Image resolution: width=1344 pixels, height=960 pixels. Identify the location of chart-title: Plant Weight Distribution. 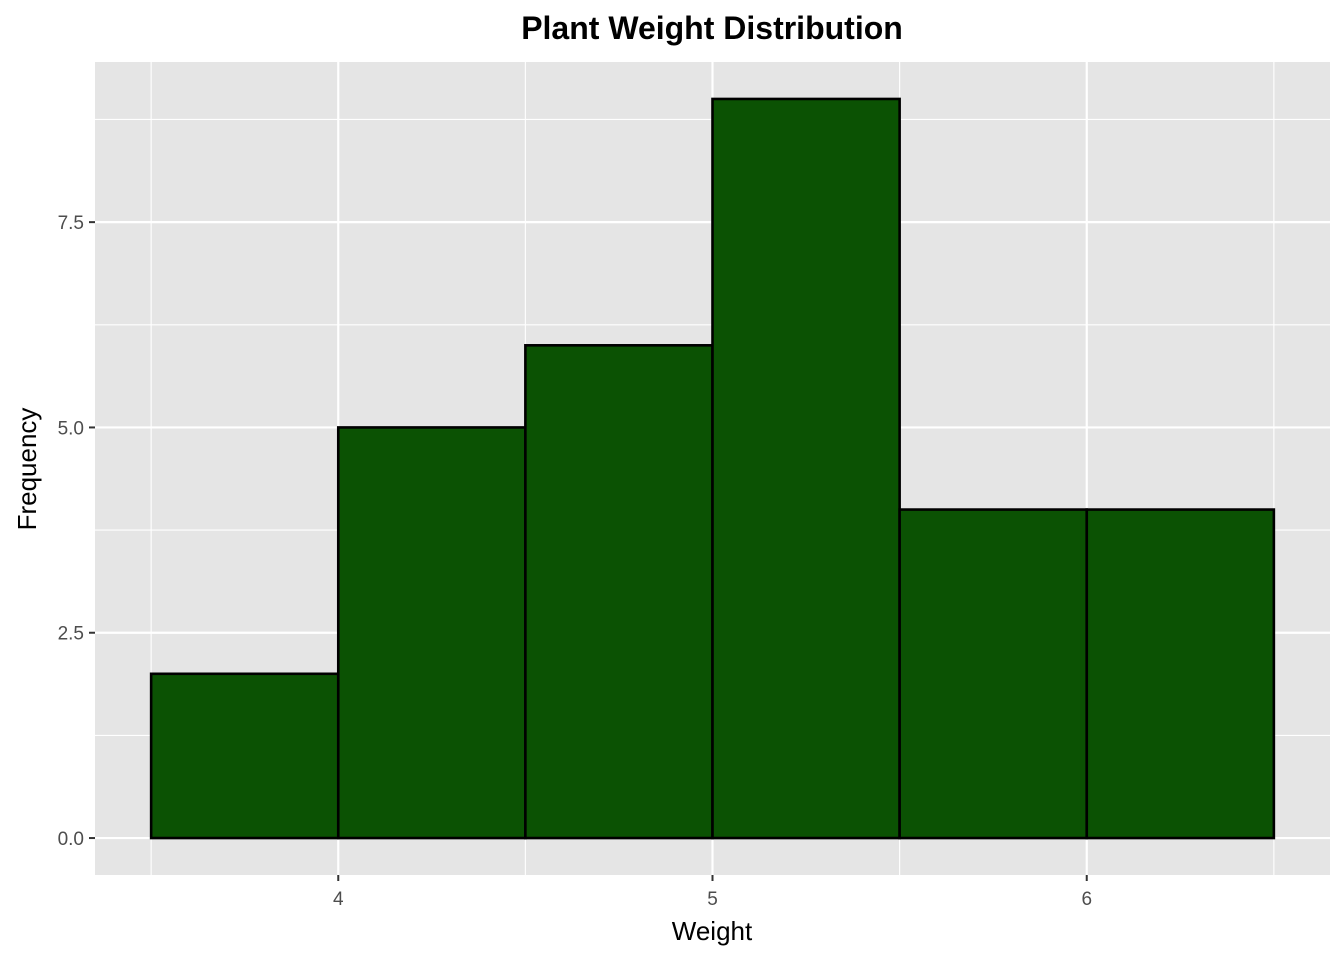
(712, 28).